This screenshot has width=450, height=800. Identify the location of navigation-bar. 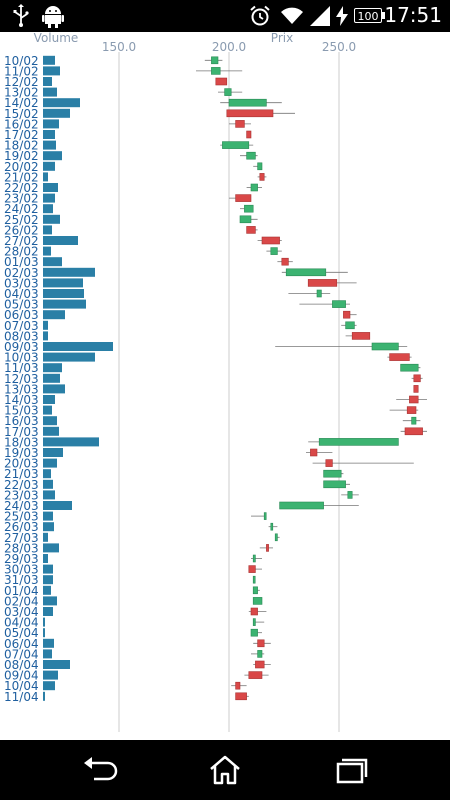
(225, 770).